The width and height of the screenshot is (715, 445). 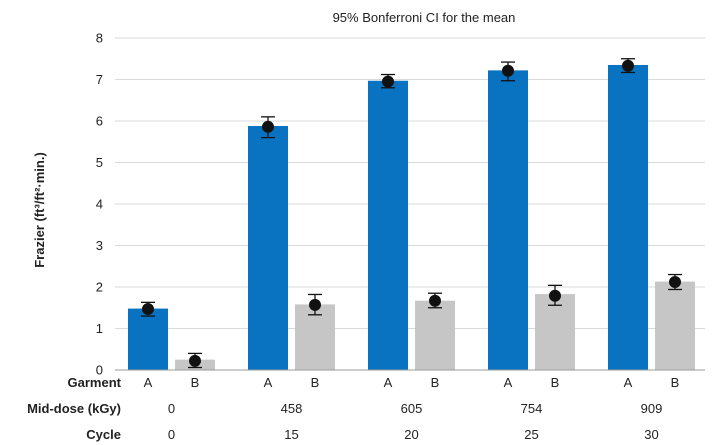 I want to click on y-axis-label: Frazier (ft³/ft²·min.), so click(x=39, y=210).